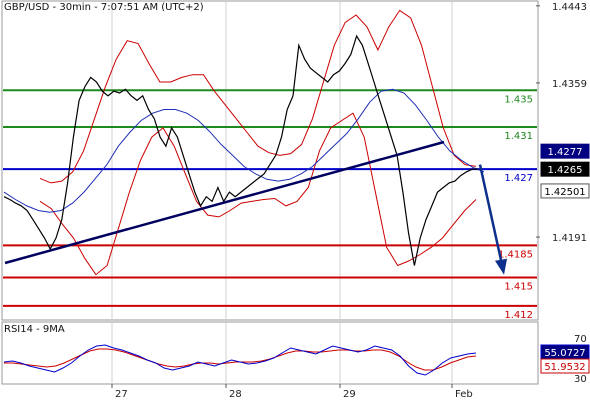 This screenshot has width=590, height=400. What do you see at coordinates (580, 339) in the screenshot?
I see `rsi-y-tick-label: 70` at bounding box center [580, 339].